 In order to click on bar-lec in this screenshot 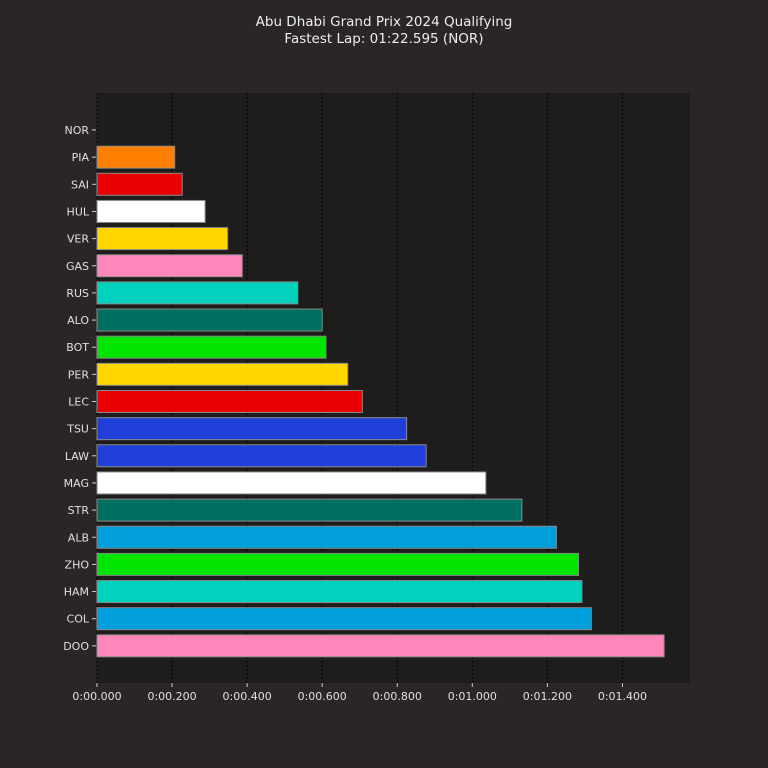, I will do `click(229, 401)`.